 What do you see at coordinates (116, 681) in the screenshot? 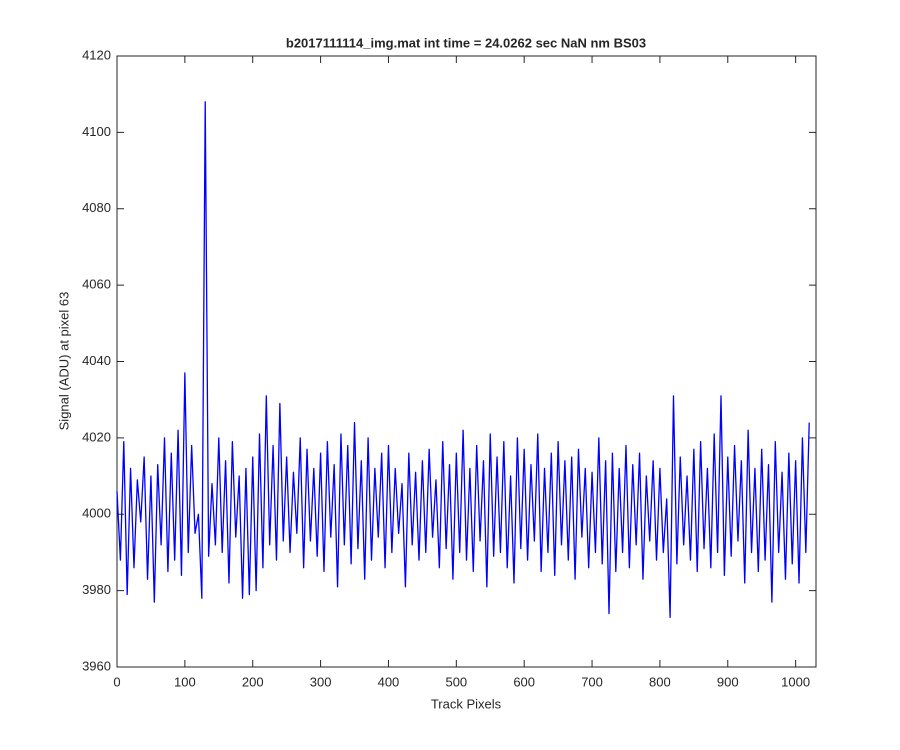
I see `x-tick-label: 0` at bounding box center [116, 681].